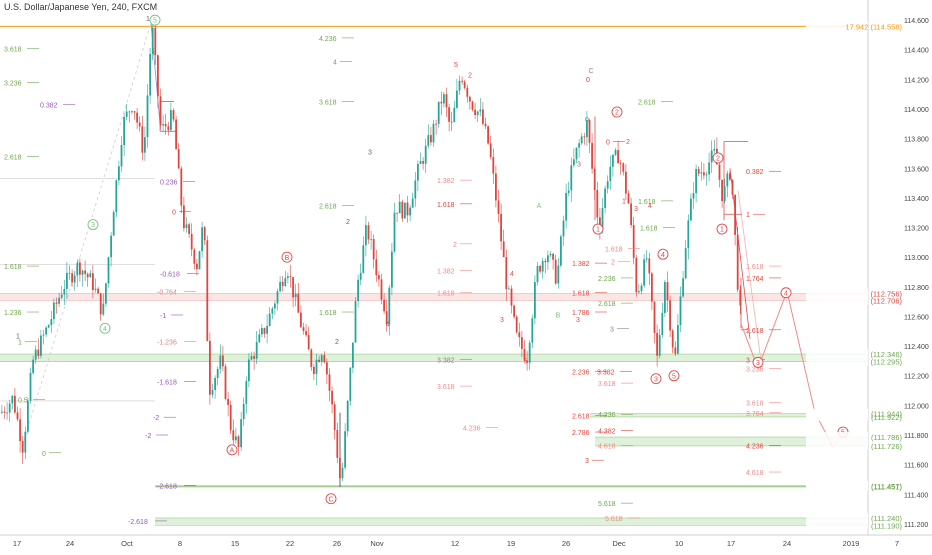 This screenshot has height=555, width=932. Describe the element at coordinates (232, 450) in the screenshot. I see `wave-label: A` at that location.